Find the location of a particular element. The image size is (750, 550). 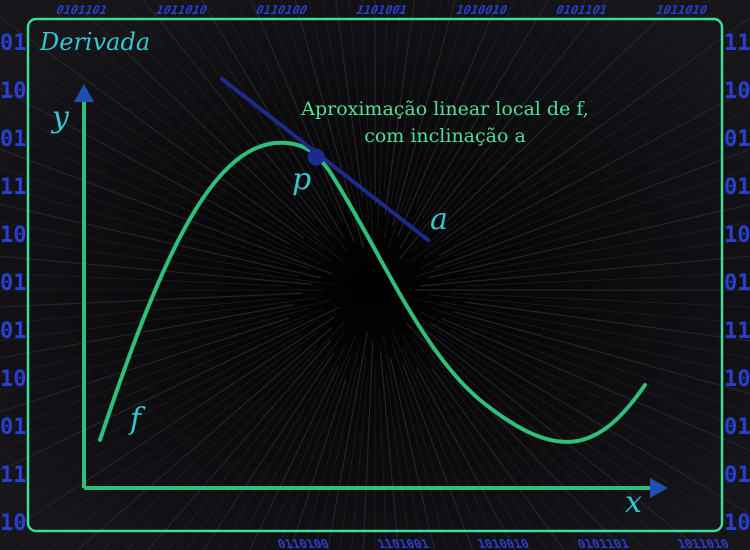

binary-digits: 0101101 is located at coordinates (603, 543).